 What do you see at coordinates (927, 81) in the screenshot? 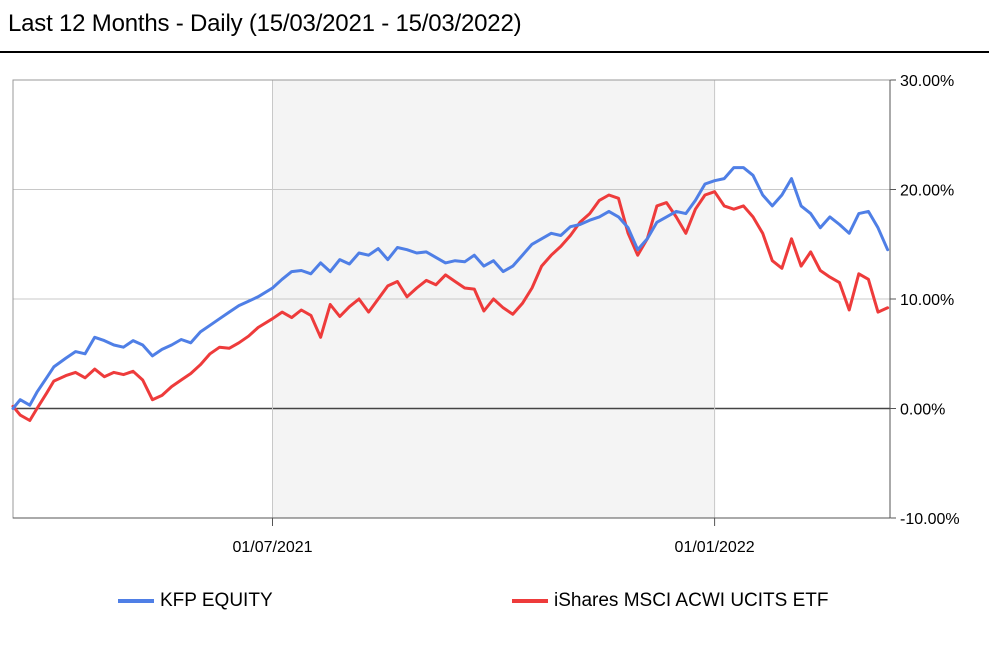
I see `y-tick-label: 30.00%` at bounding box center [927, 81].